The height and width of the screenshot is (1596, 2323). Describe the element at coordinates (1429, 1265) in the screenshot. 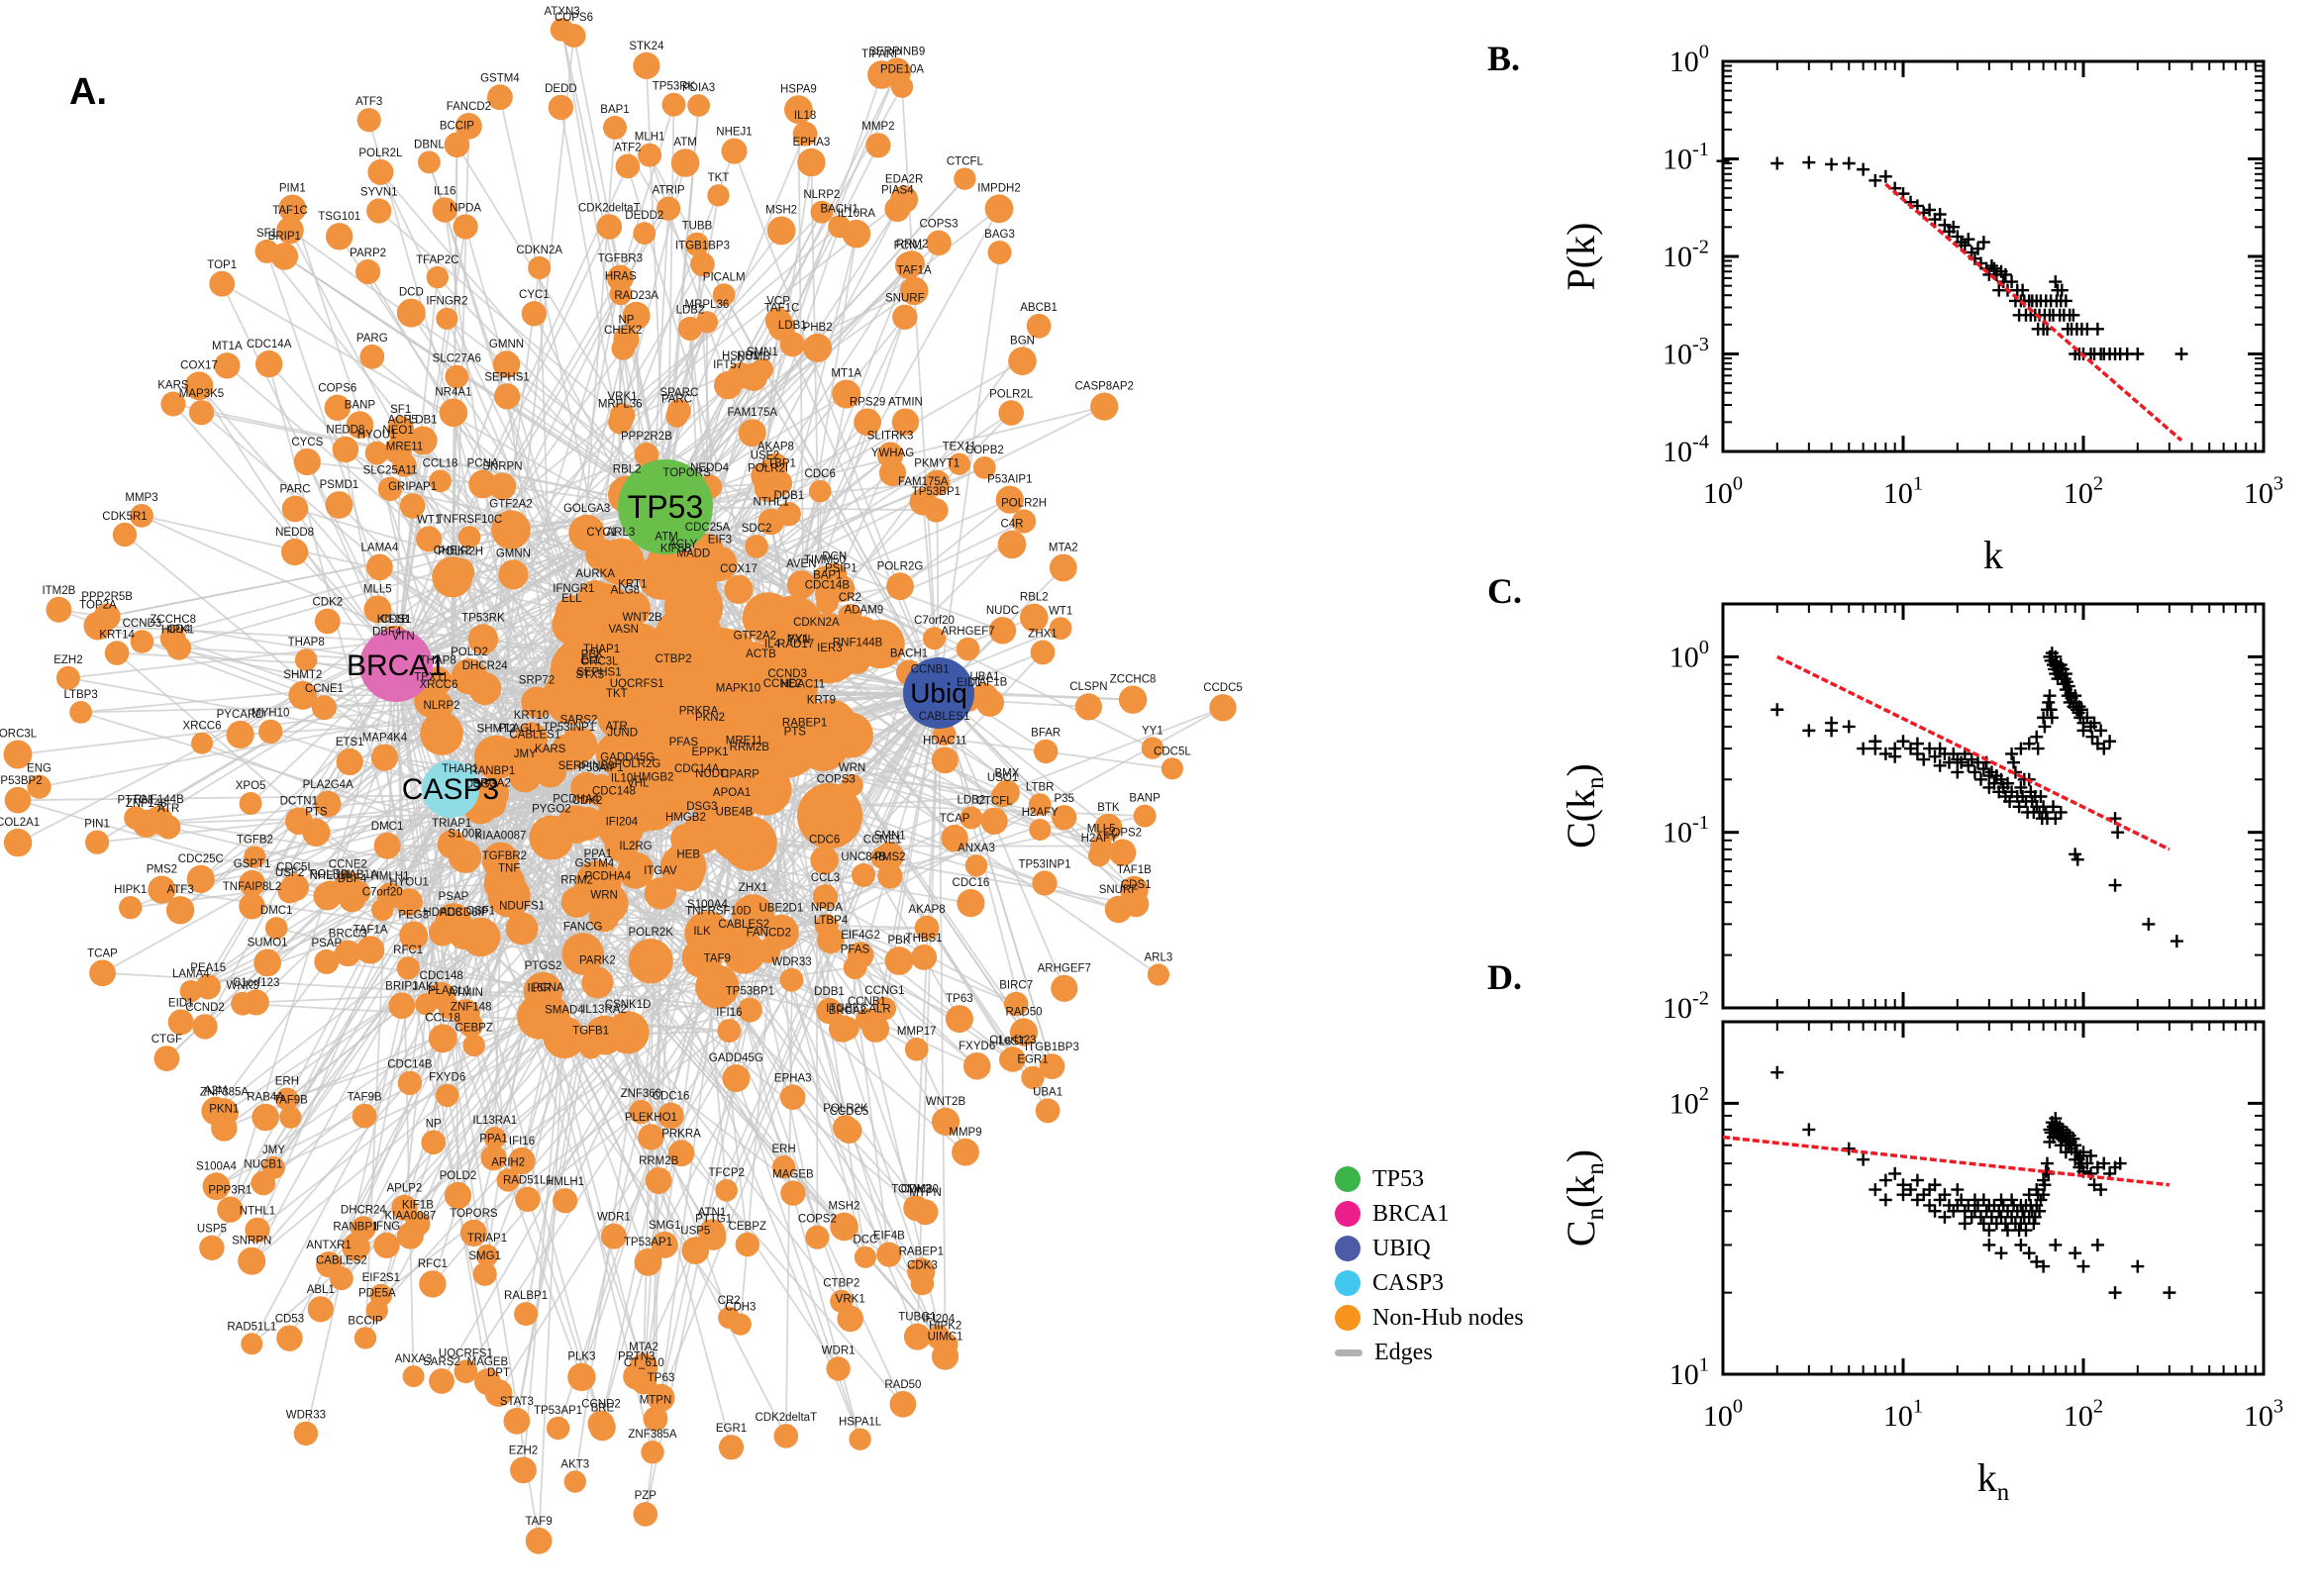

I see `network-legend: TP53 BRCA1 UBIQ CASP3 Non-Hub nodes Edges` at that location.